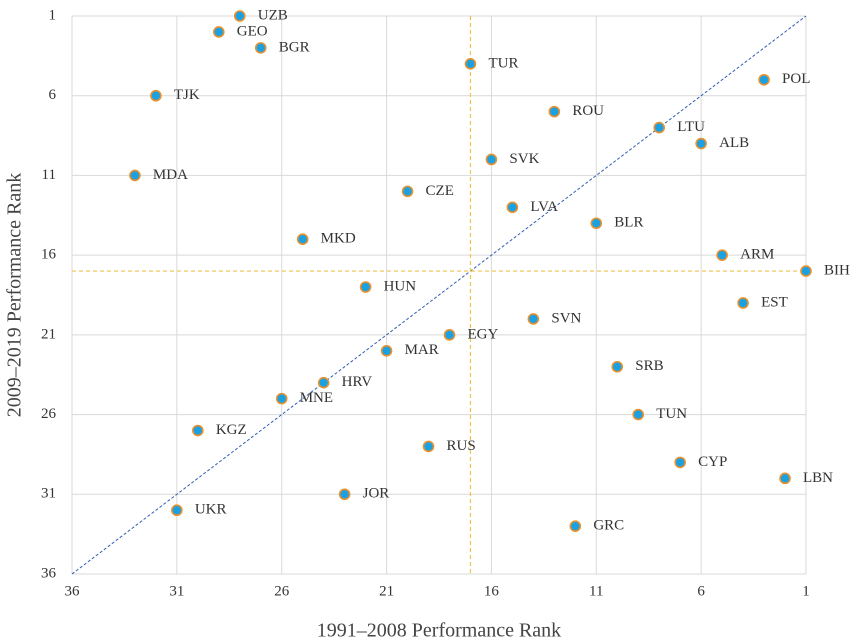 The image size is (854, 644). What do you see at coordinates (376, 494) in the screenshot?
I see `point-label: JOR` at bounding box center [376, 494].